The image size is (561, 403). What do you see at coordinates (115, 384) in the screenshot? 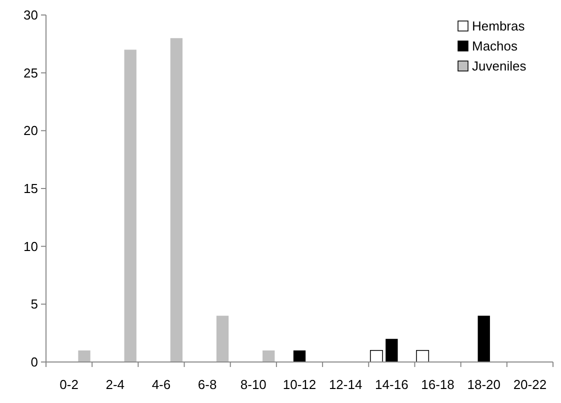
I see `x-tick-label: 2-4` at bounding box center [115, 384].